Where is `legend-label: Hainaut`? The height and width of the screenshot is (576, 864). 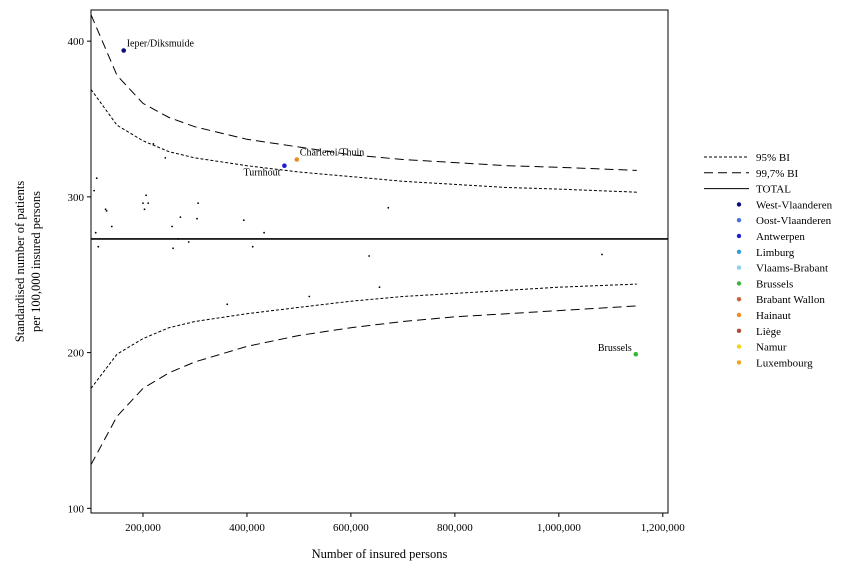
legend-label: Hainaut is located at coordinates (773, 316).